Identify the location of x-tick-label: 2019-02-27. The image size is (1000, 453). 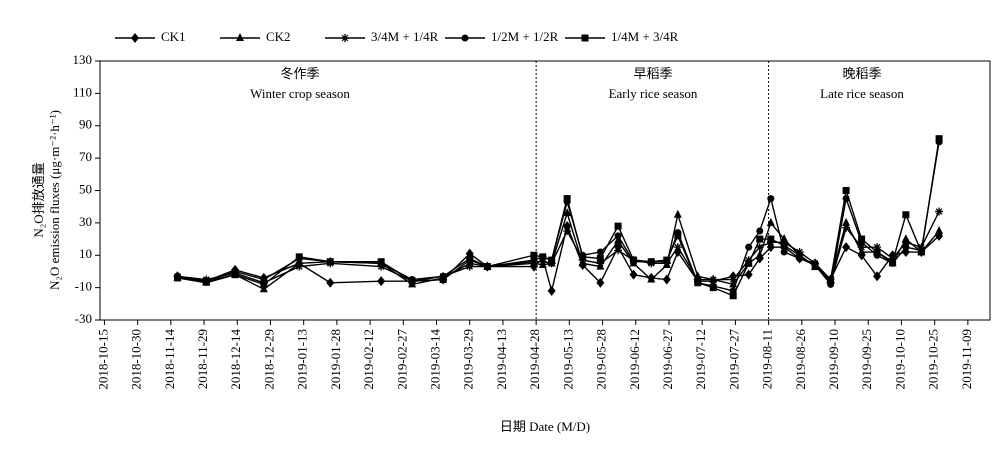
(401, 359).